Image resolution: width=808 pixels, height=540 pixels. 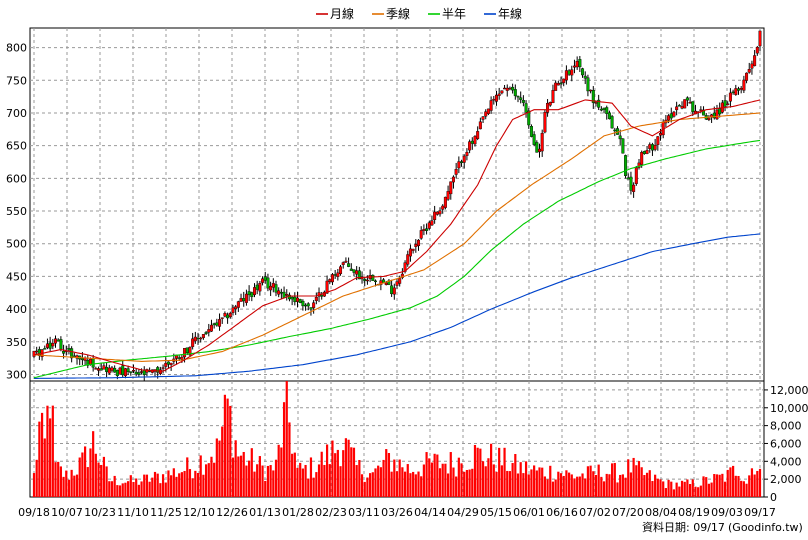 I want to click on legend-label: 月線, so click(x=342, y=13).